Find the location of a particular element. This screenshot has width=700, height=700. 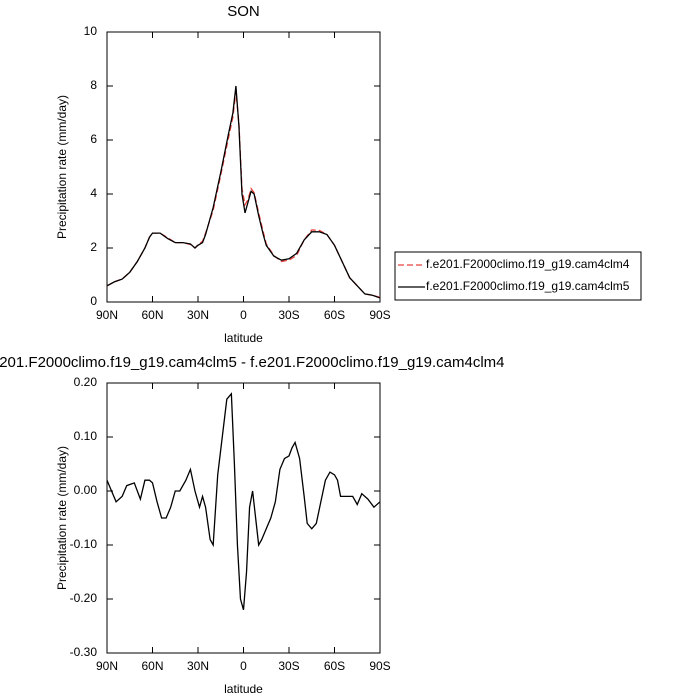

y-tick-label: -0.10 is located at coordinates (84, 544).